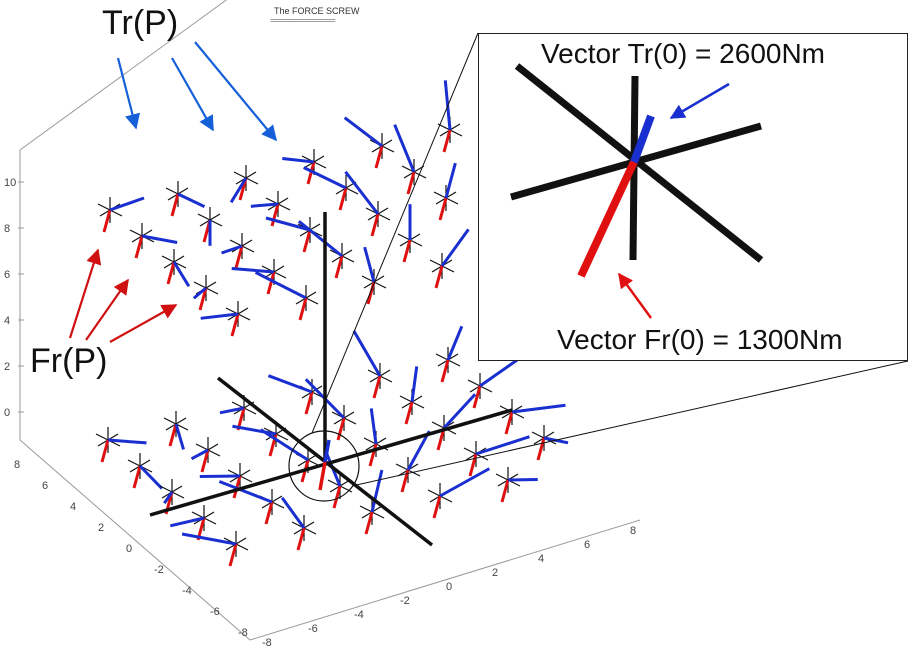 This screenshot has width=914, height=650. I want to click on x-tick-label: -6, so click(313, 629).